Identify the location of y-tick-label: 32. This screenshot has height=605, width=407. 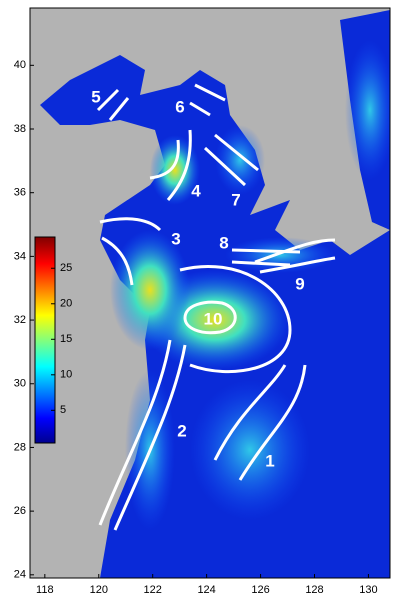
(20, 320).